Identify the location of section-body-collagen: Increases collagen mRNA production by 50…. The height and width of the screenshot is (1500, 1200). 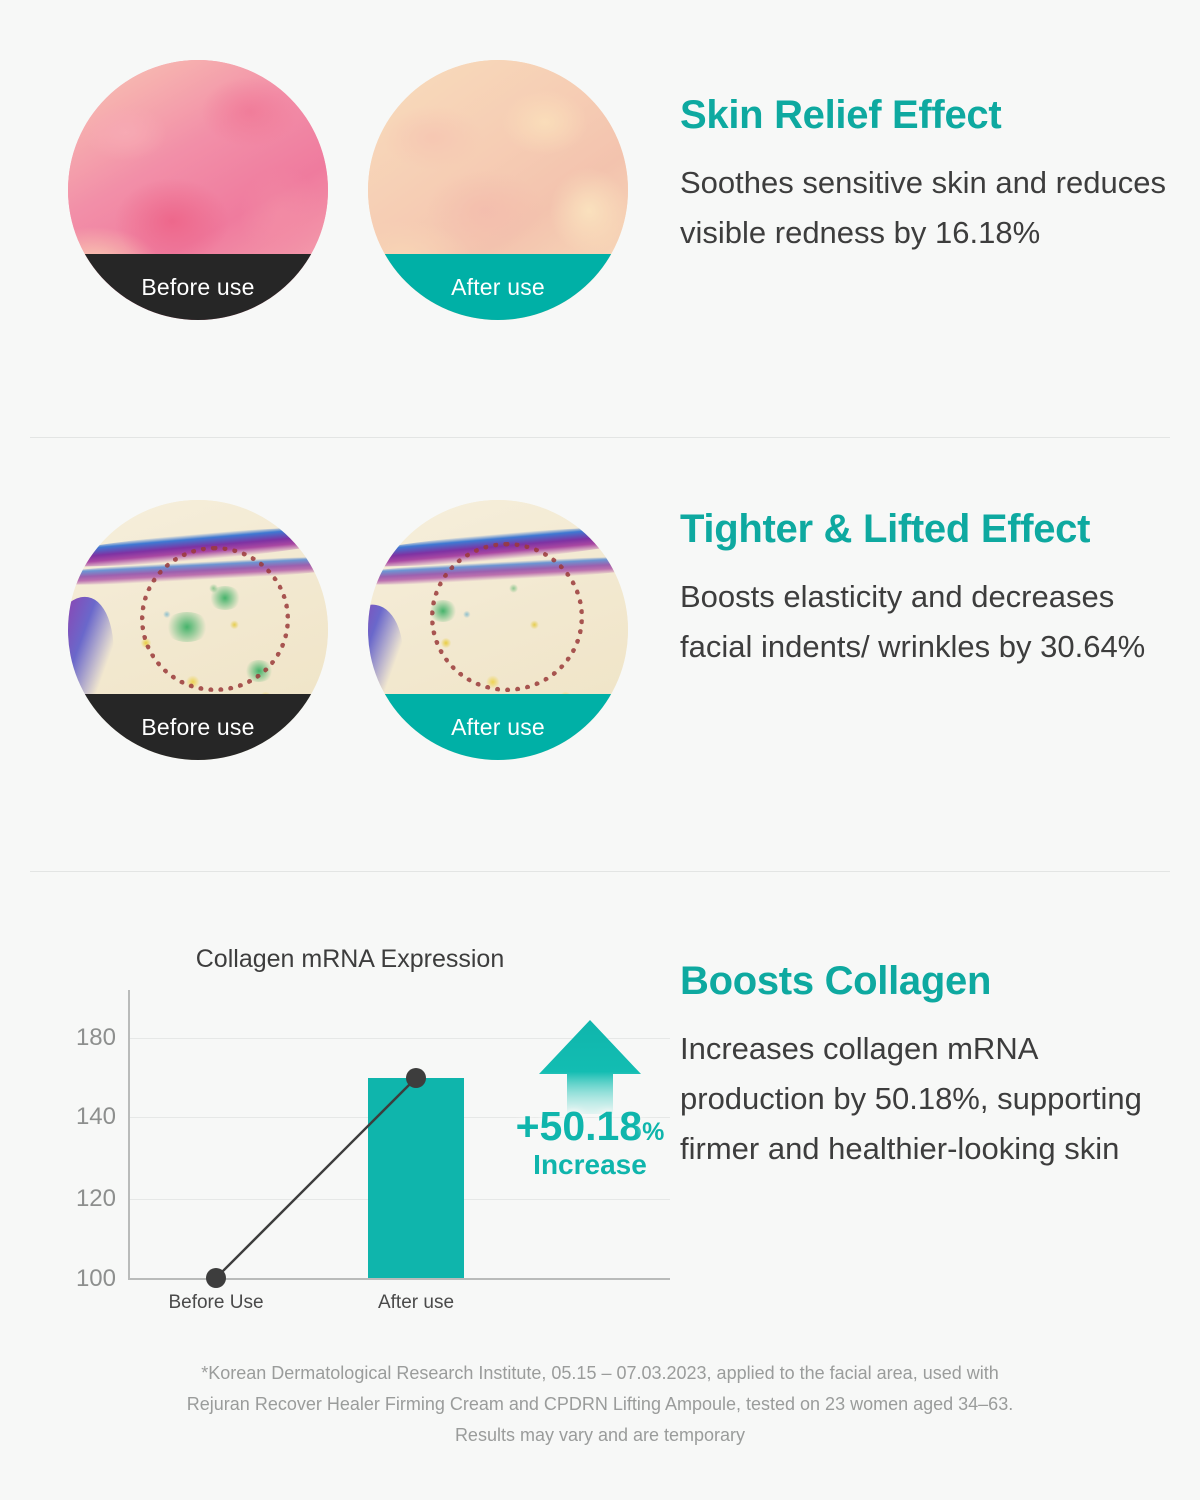
(911, 1099).